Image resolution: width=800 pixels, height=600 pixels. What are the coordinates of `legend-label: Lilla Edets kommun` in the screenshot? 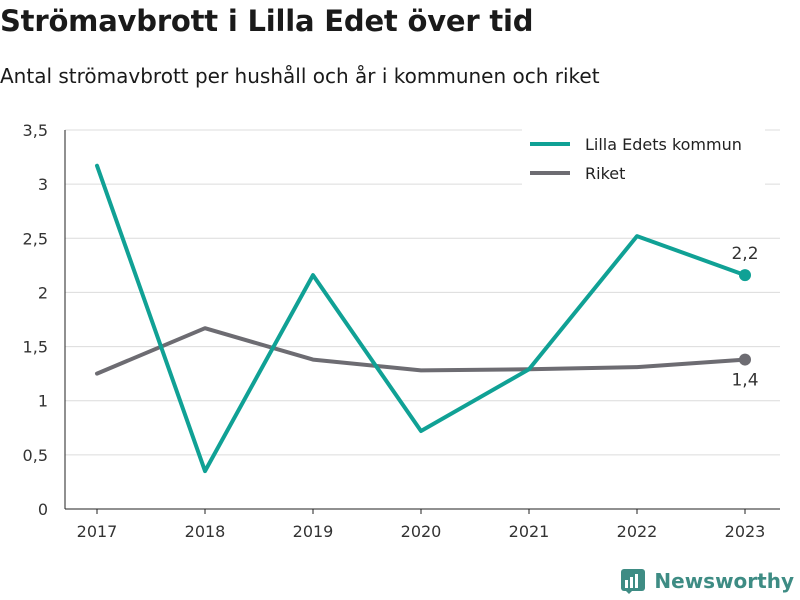 It's located at (663, 144).